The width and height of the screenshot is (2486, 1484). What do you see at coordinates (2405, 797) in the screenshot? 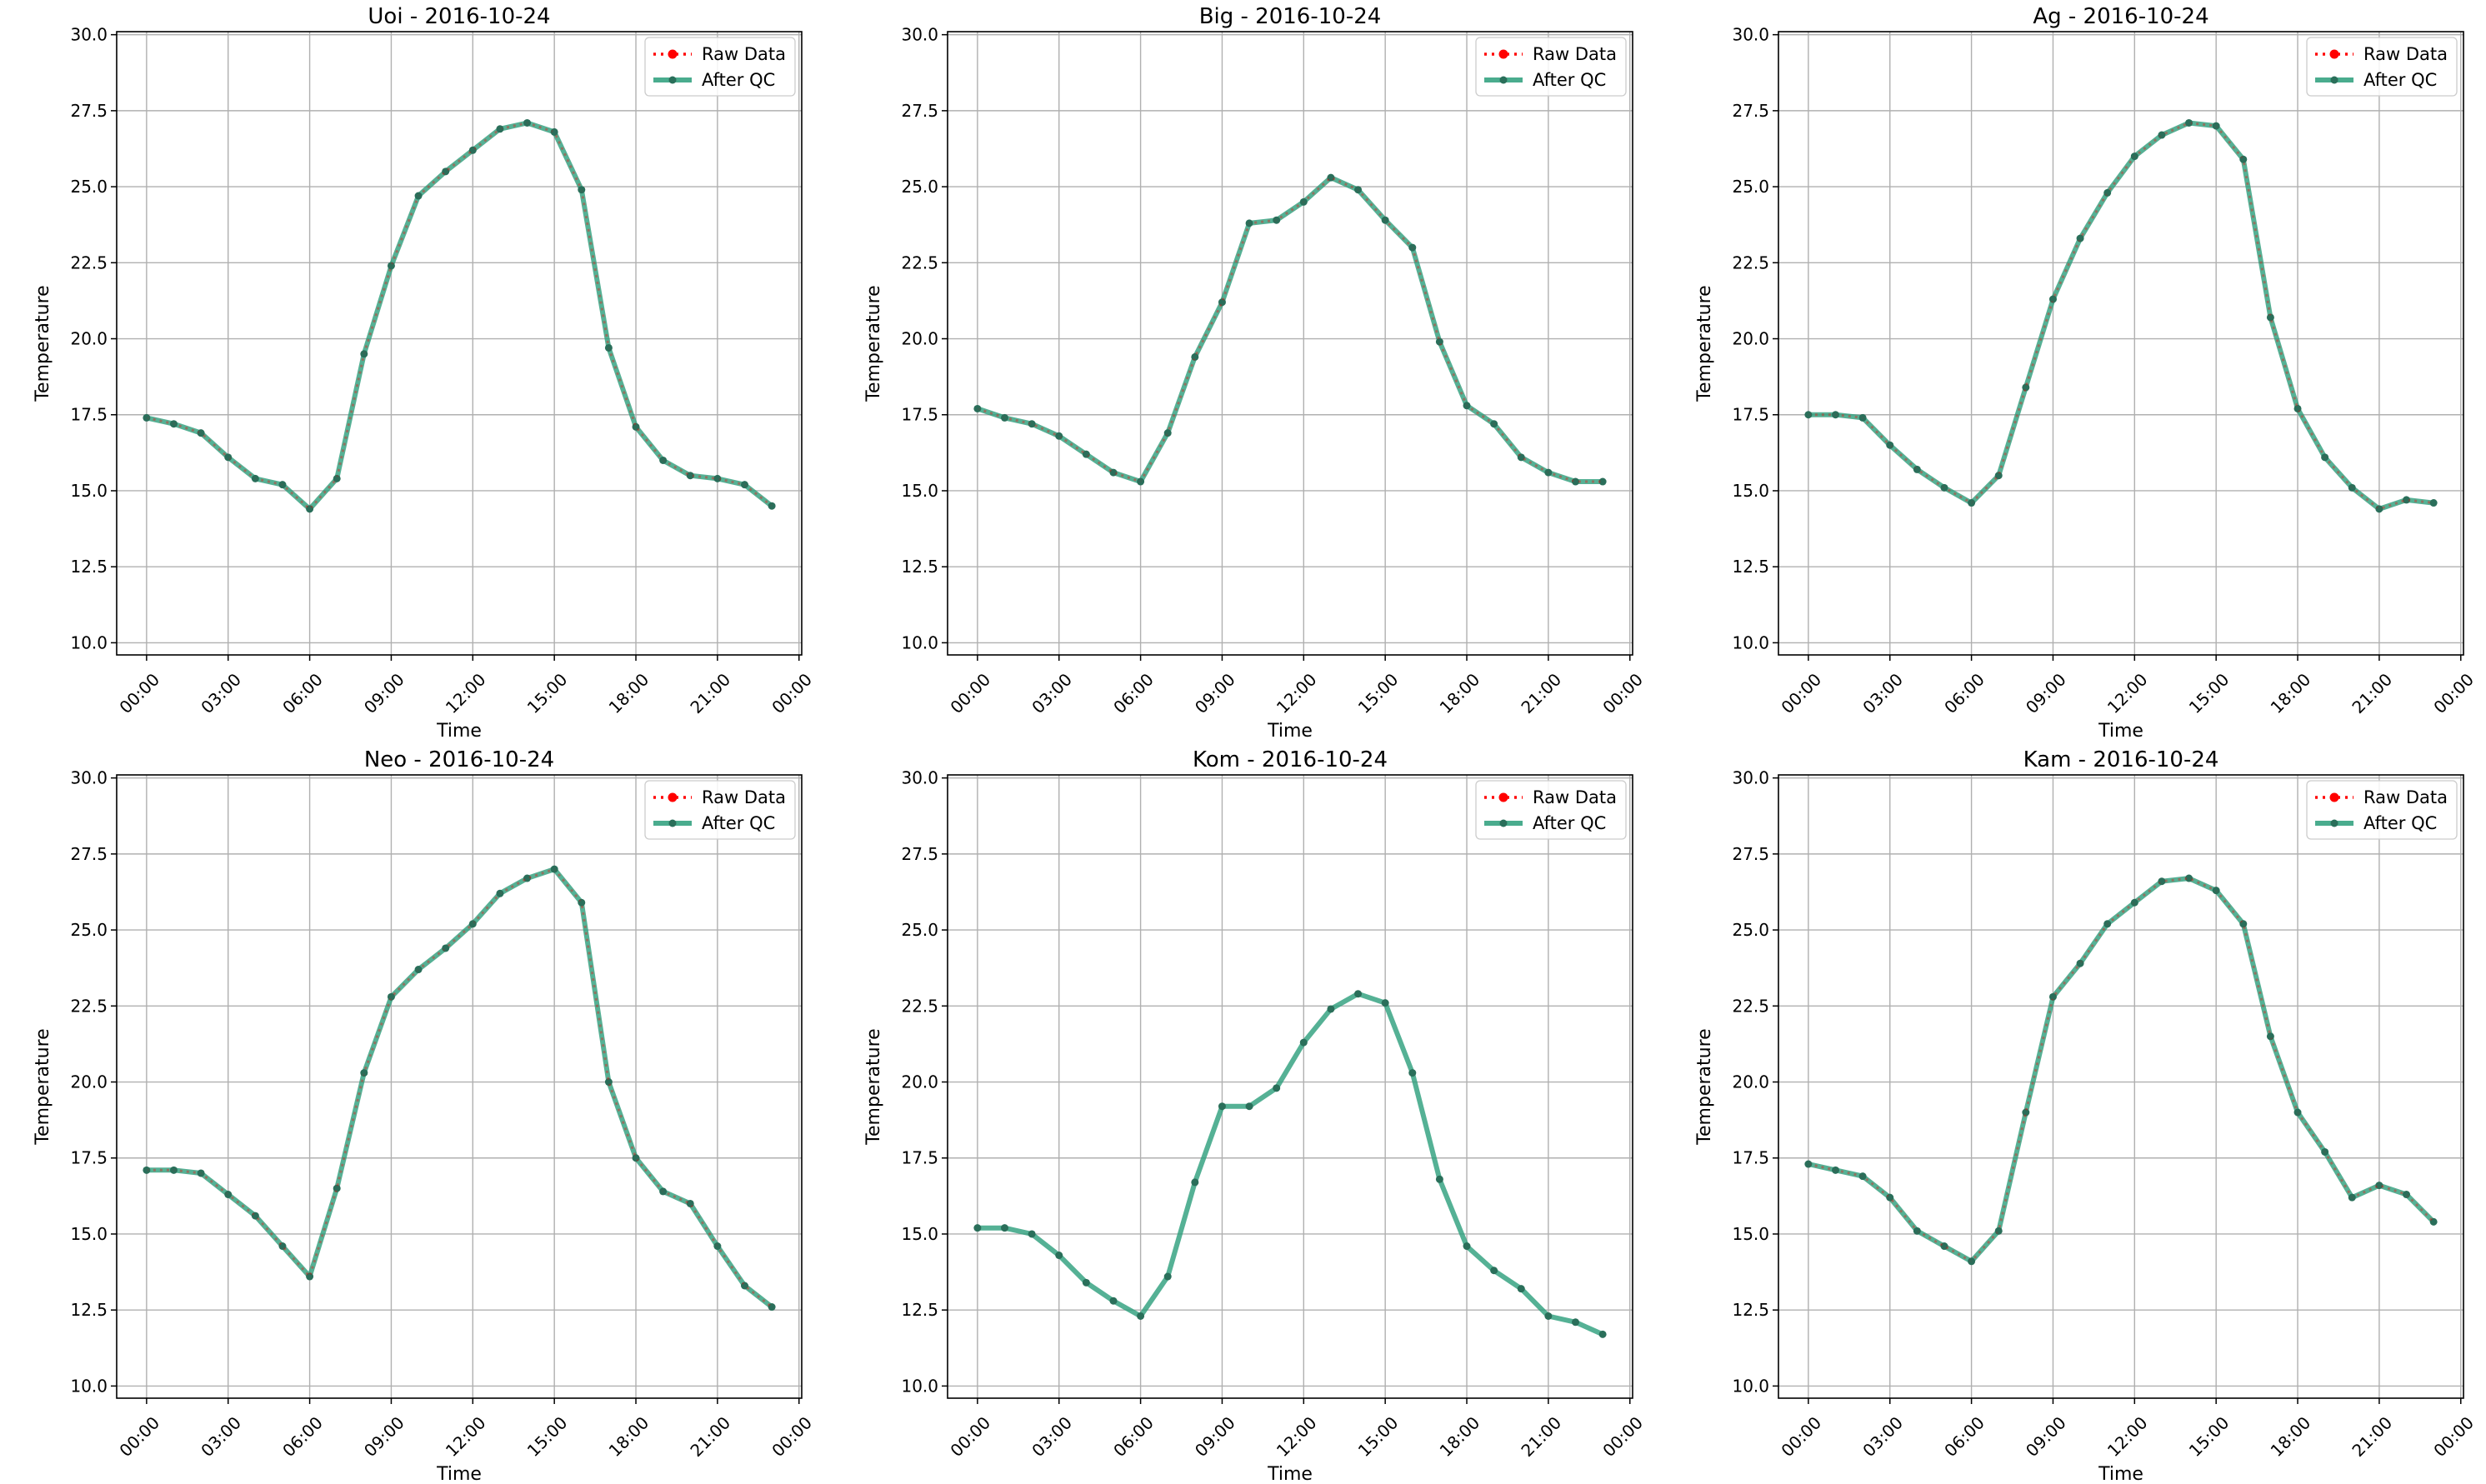
I see `legend-raw-label: Raw Data` at bounding box center [2405, 797].